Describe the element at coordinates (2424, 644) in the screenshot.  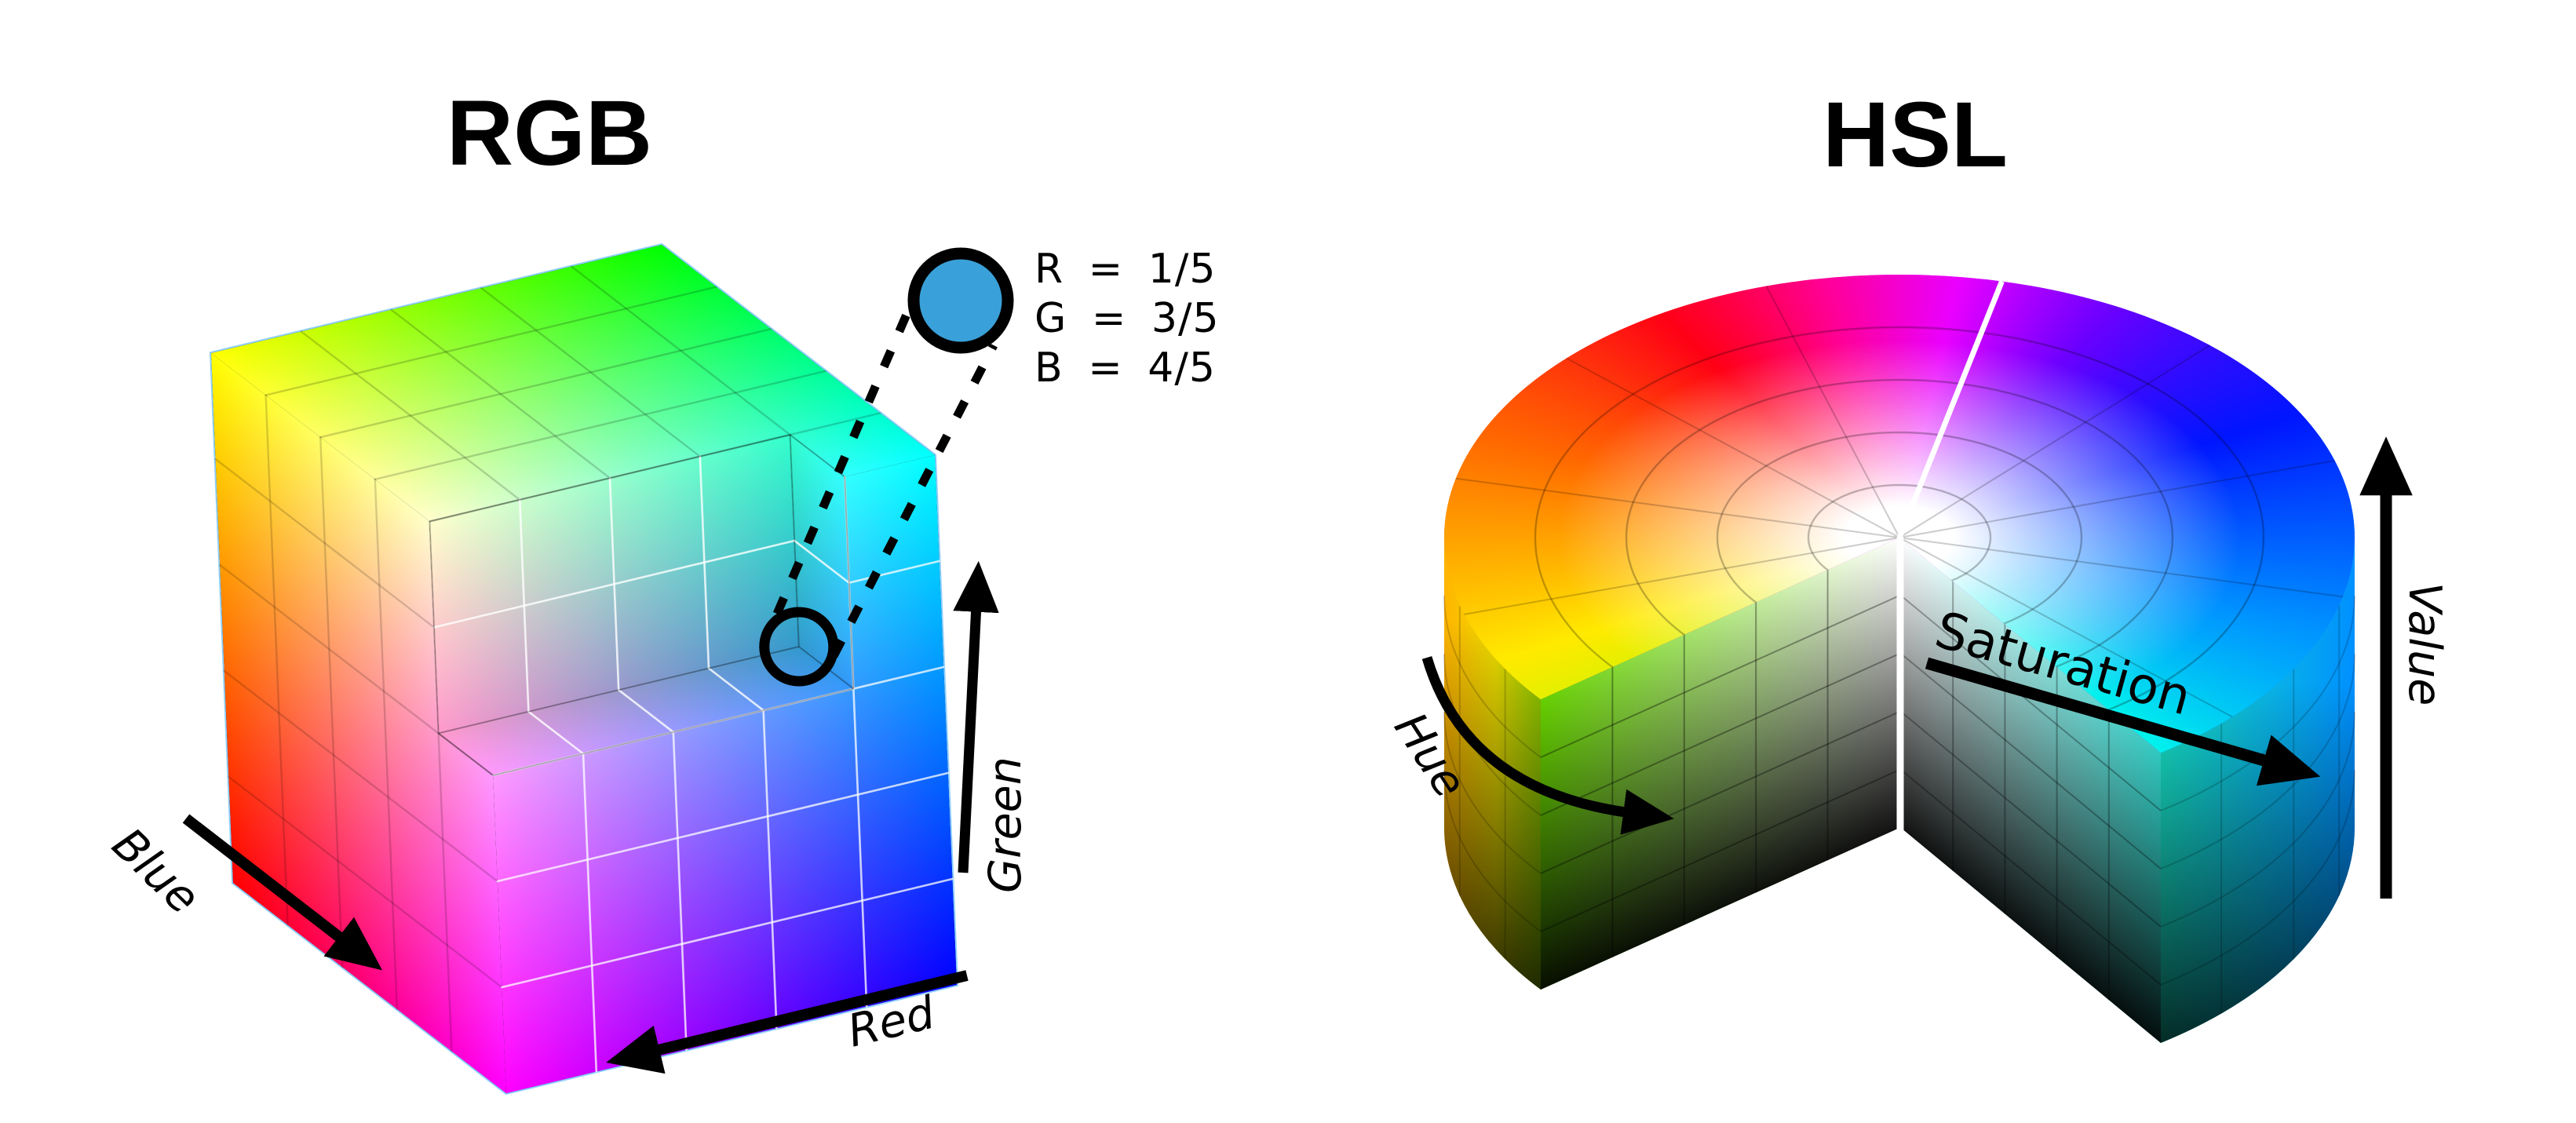
I see `value-axis-label: Value` at that location.